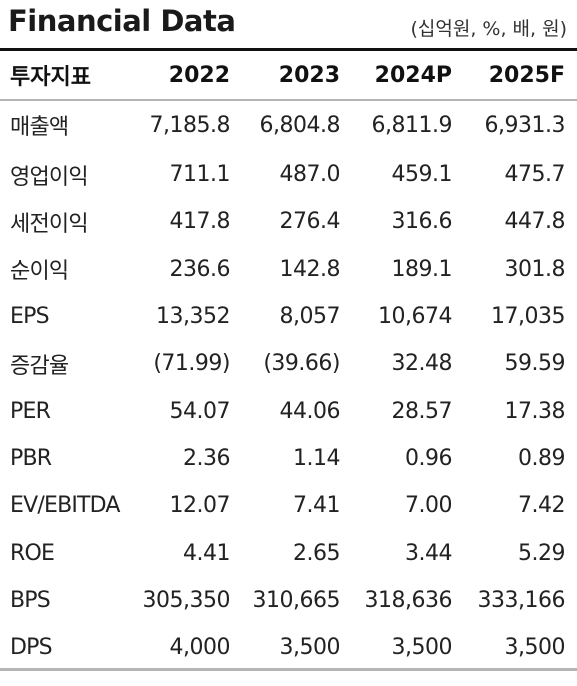 Image resolution: width=577 pixels, height=686 pixels. I want to click on table-cell: 4,000, so click(200, 648).